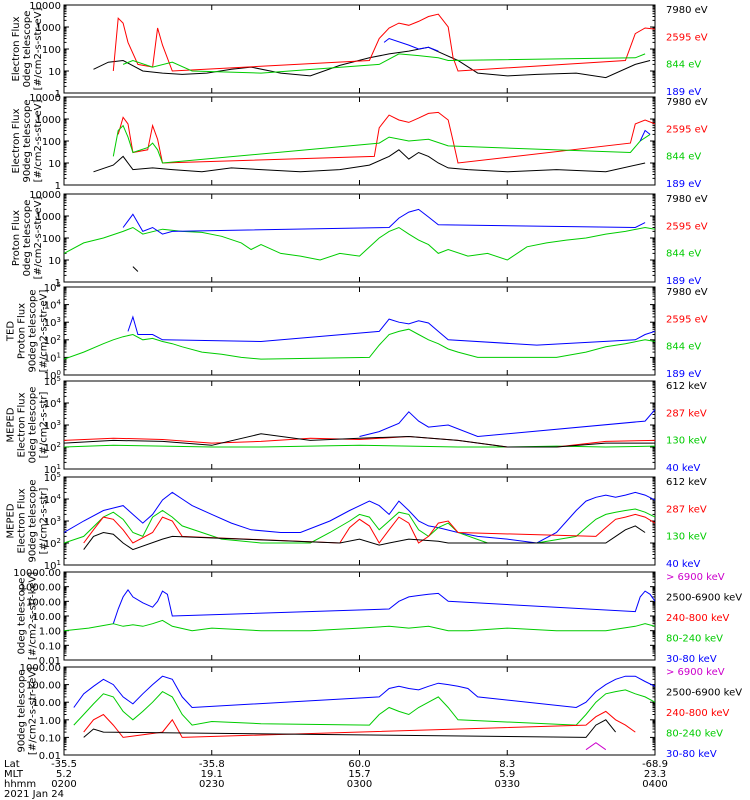 The width and height of the screenshot is (750, 800). I want to click on y-tick-label: 10², so click(52, 447).